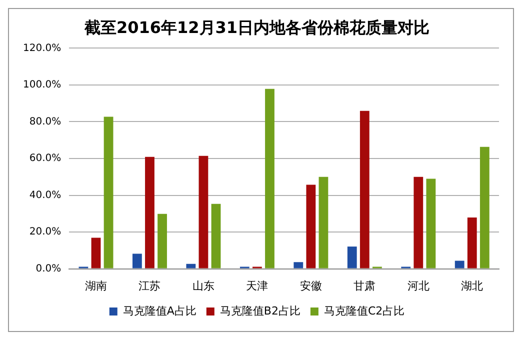 The width and height of the screenshot is (524, 342). What do you see at coordinates (95, 285) in the screenshot?
I see `x-tick-label: 湖南` at bounding box center [95, 285].